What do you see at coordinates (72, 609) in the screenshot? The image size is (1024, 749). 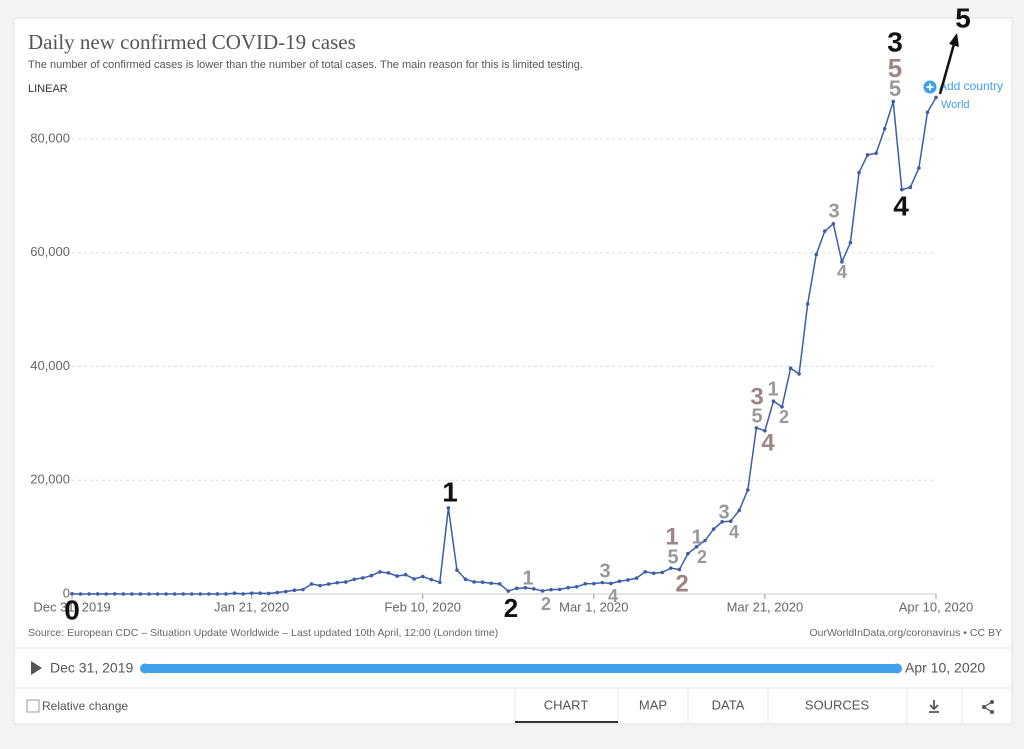 I see `annotation: 0` at bounding box center [72, 609].